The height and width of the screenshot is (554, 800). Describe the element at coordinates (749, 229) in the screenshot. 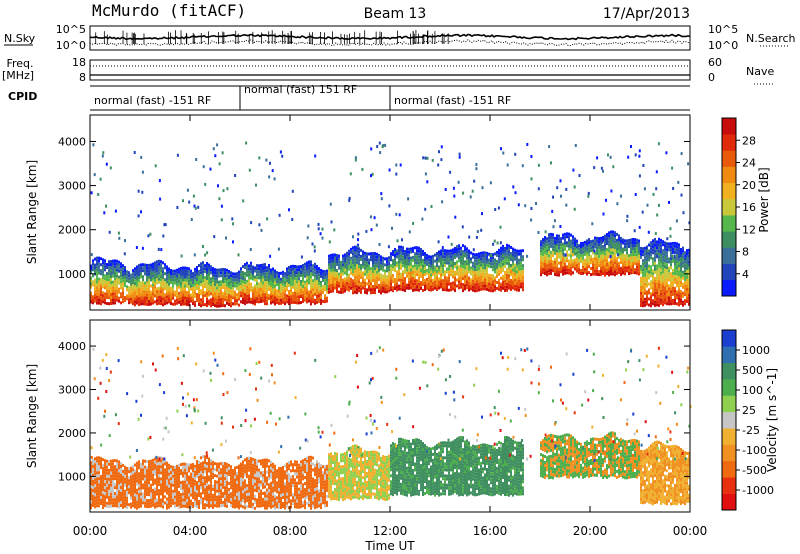

I see `colorbar-tick-label: 12` at that location.